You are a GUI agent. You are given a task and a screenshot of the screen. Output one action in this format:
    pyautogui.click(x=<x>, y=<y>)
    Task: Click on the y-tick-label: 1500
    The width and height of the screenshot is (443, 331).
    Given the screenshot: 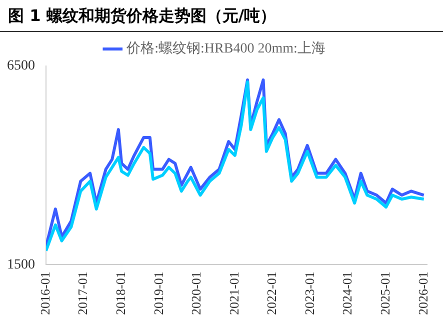 What is the action you would take?
    pyautogui.click(x=21, y=264)
    